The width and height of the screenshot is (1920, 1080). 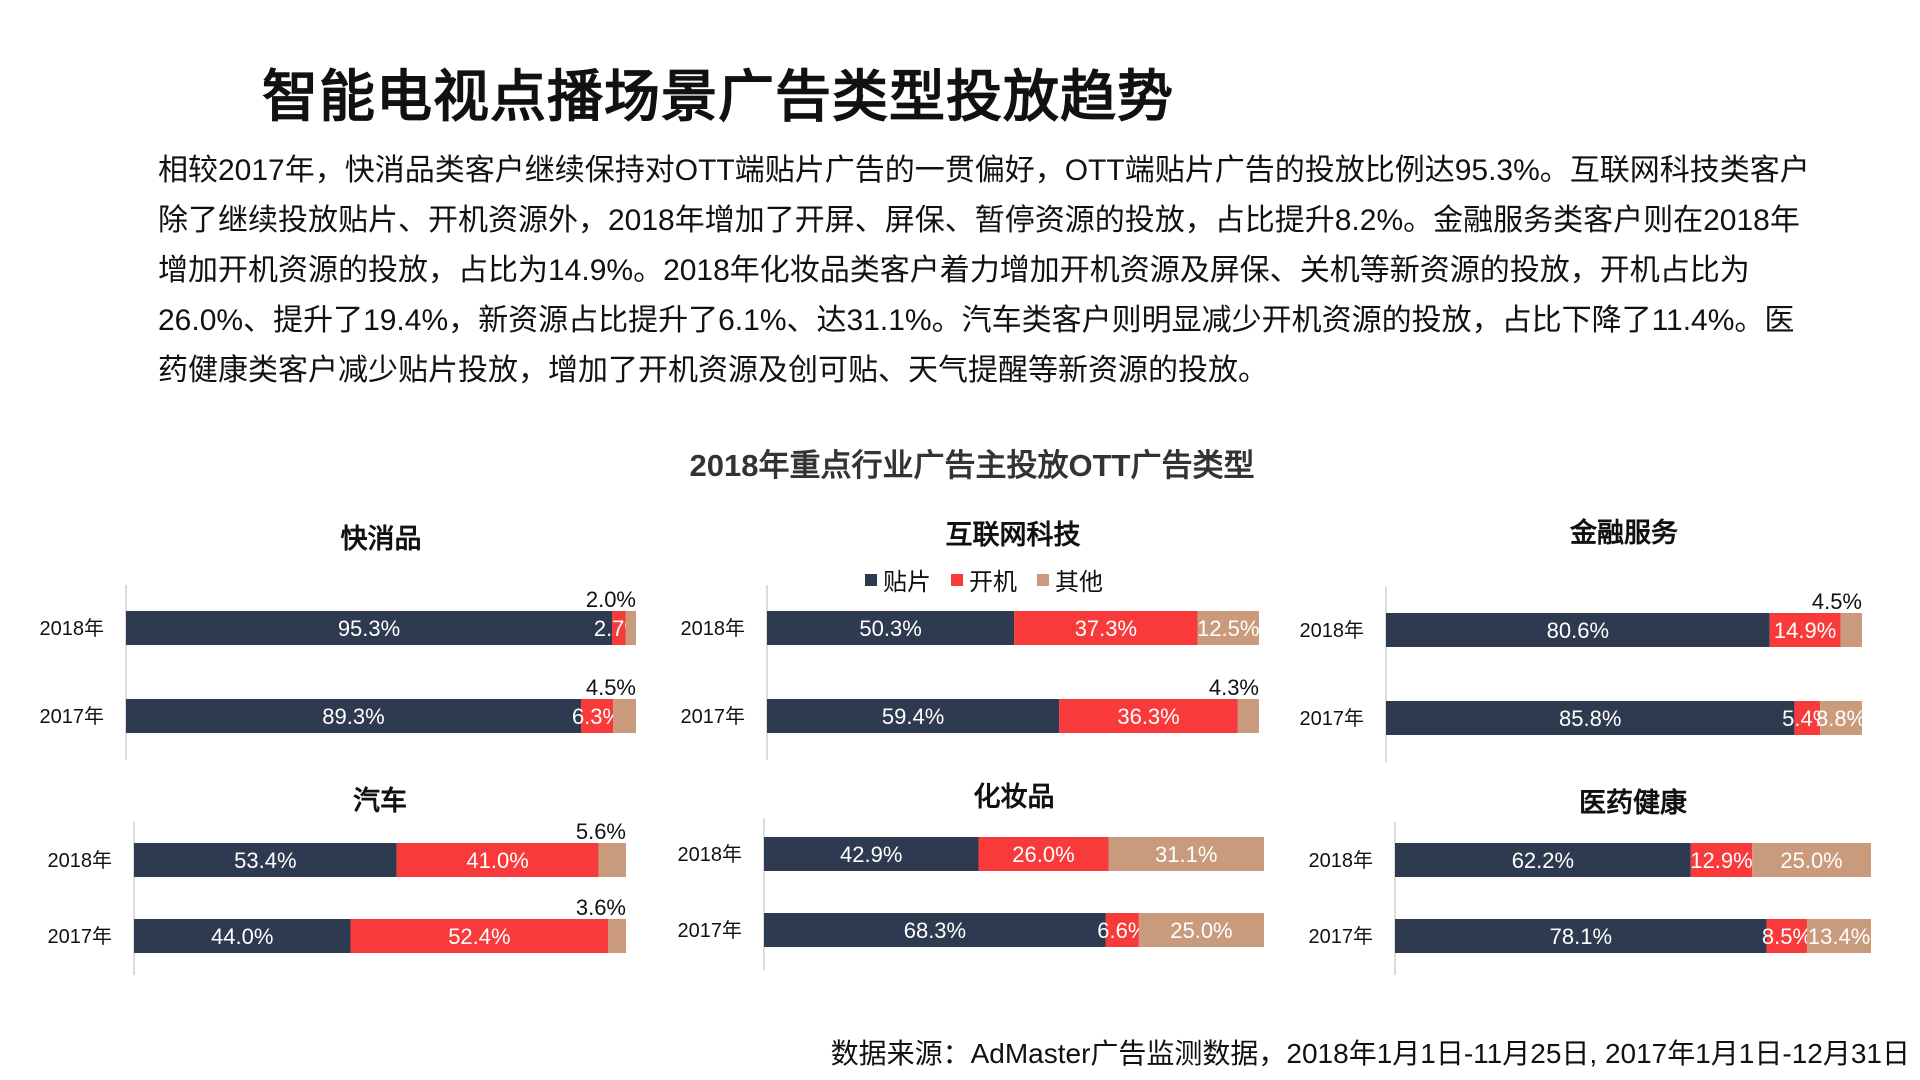 I want to click on data-label: 41.0%, so click(x=497, y=860).